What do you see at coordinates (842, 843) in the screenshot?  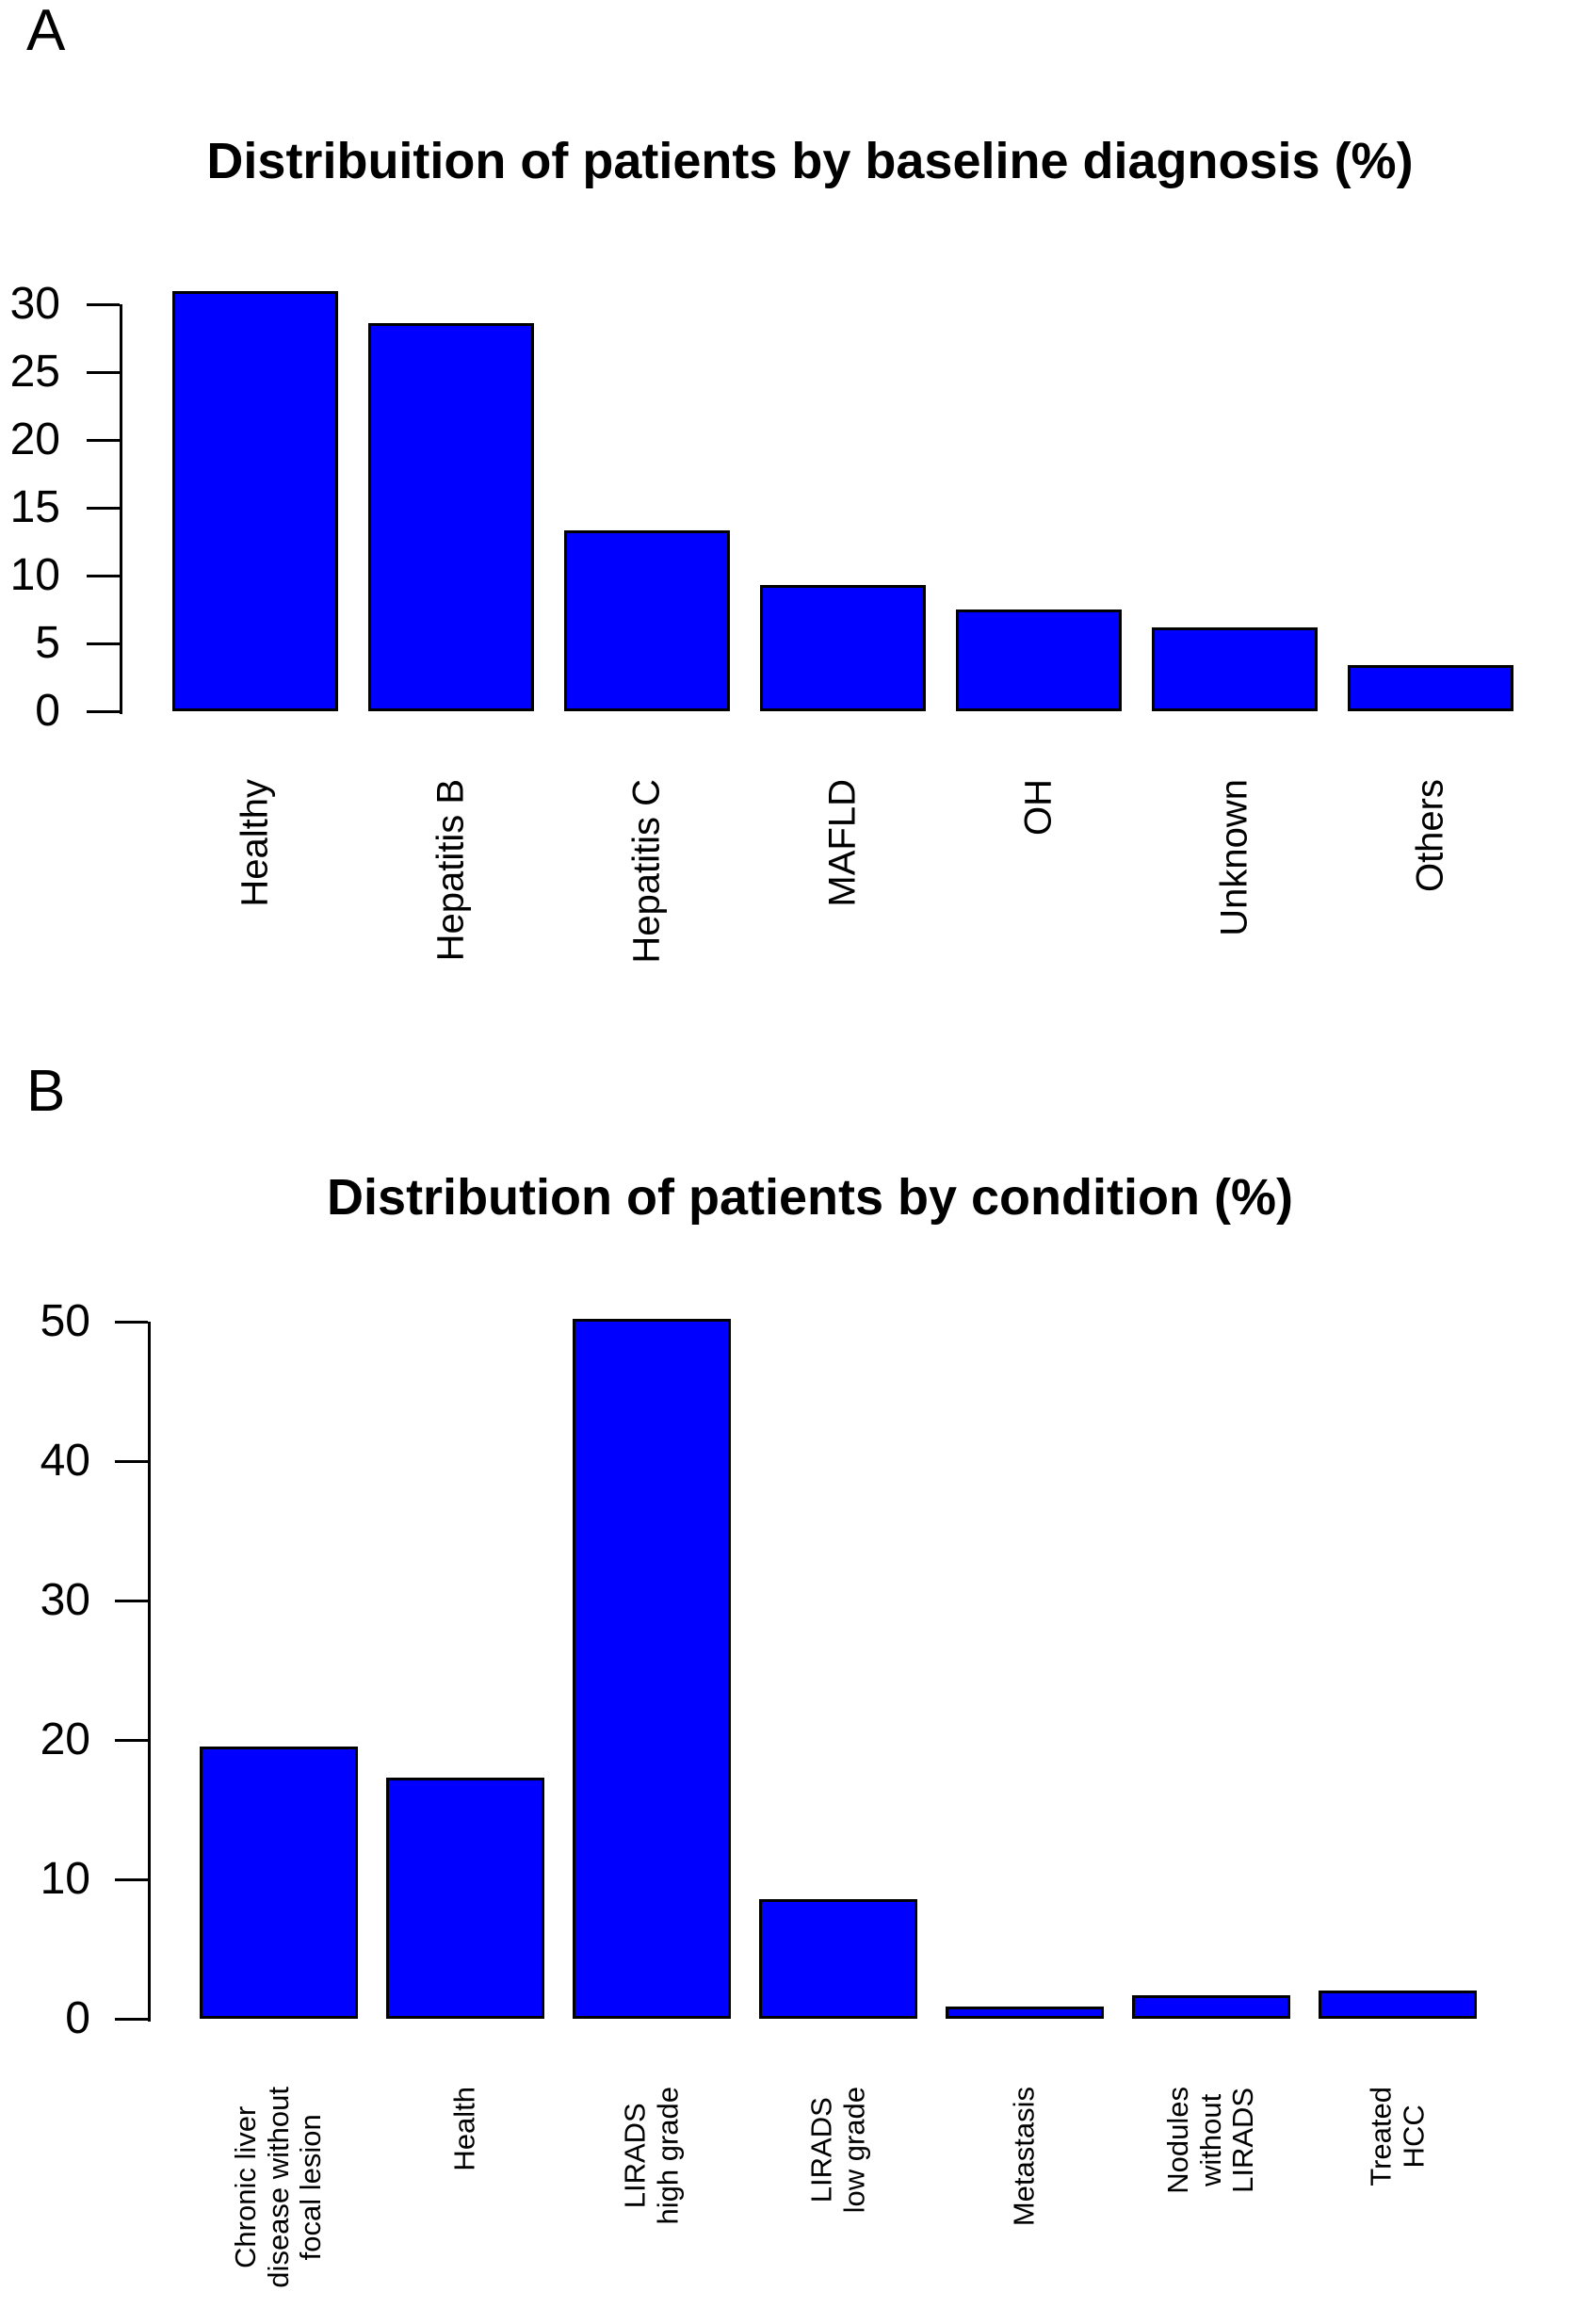 I see `x-axis-label-3: MAFLD` at bounding box center [842, 843].